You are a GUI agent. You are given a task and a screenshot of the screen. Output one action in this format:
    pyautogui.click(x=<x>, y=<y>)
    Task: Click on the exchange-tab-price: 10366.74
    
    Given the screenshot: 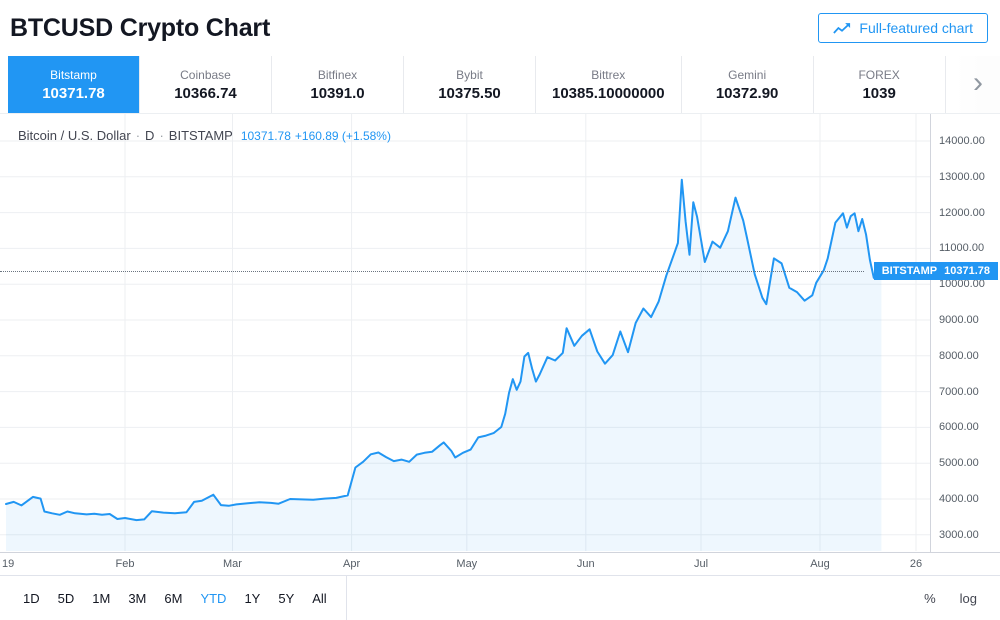 What is the action you would take?
    pyautogui.click(x=205, y=93)
    